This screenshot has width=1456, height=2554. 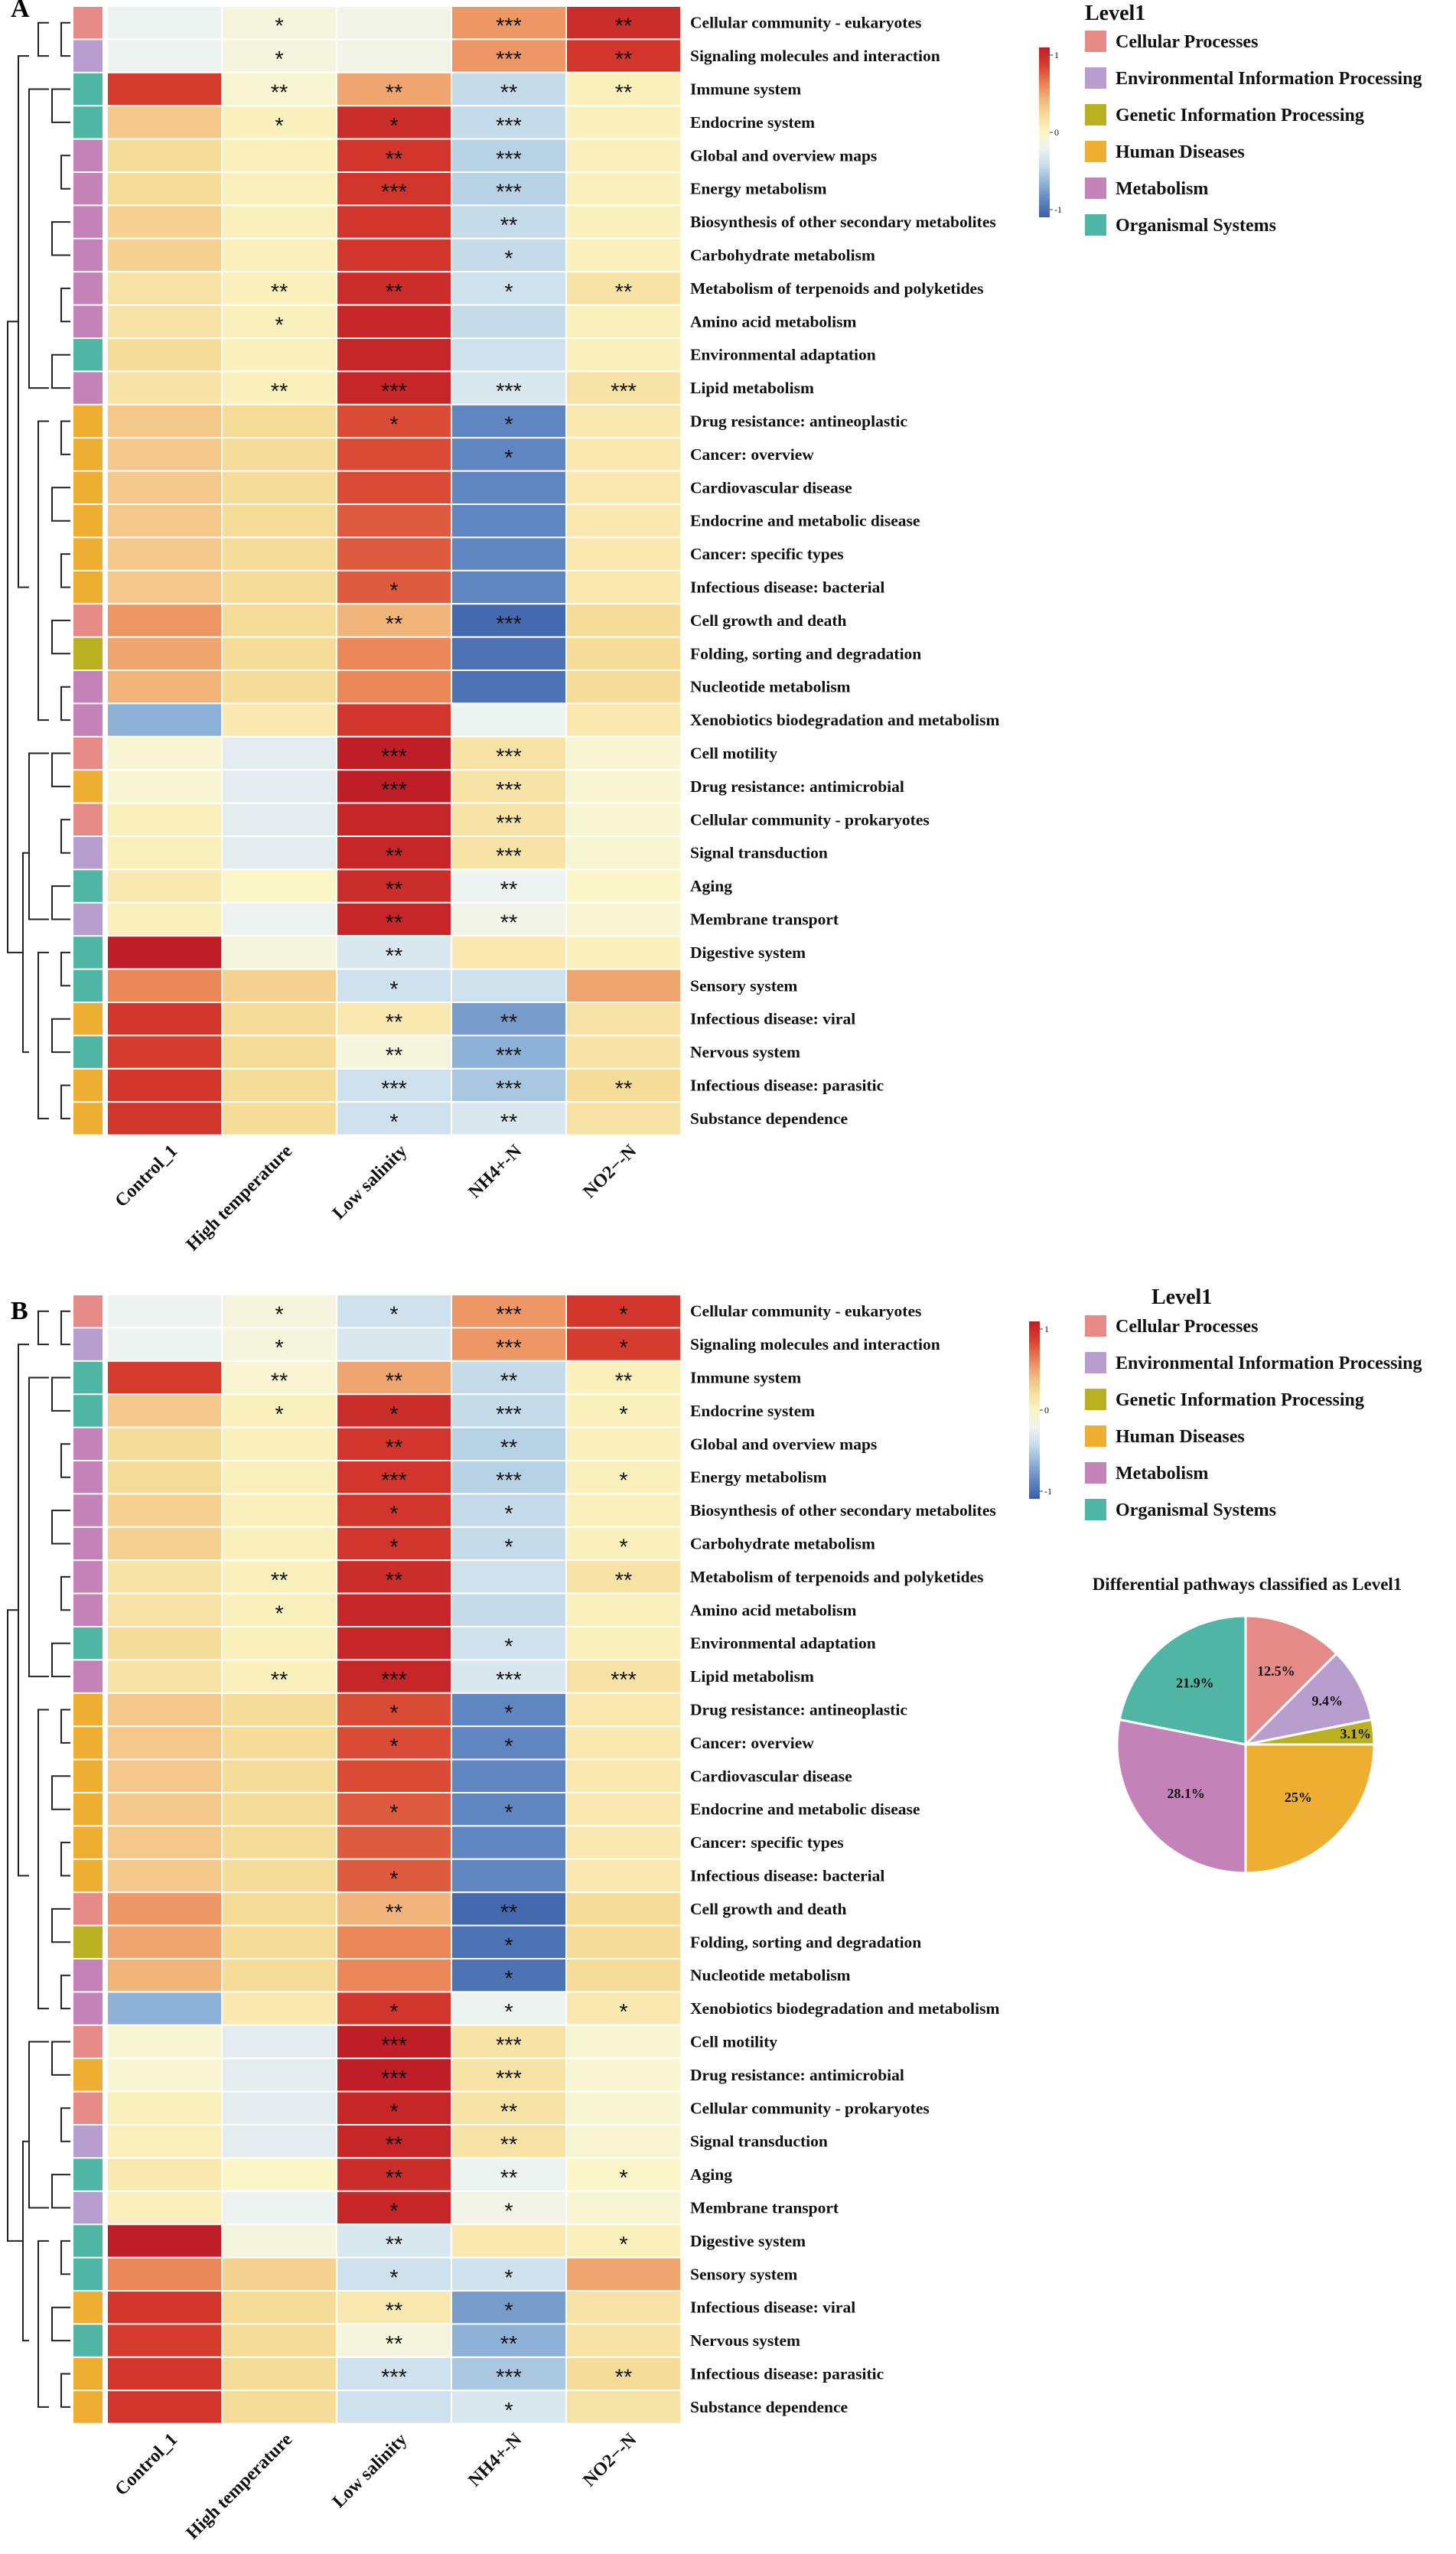 I want to click on row-label: Drug resistance: antimicrobial, so click(x=797, y=2075).